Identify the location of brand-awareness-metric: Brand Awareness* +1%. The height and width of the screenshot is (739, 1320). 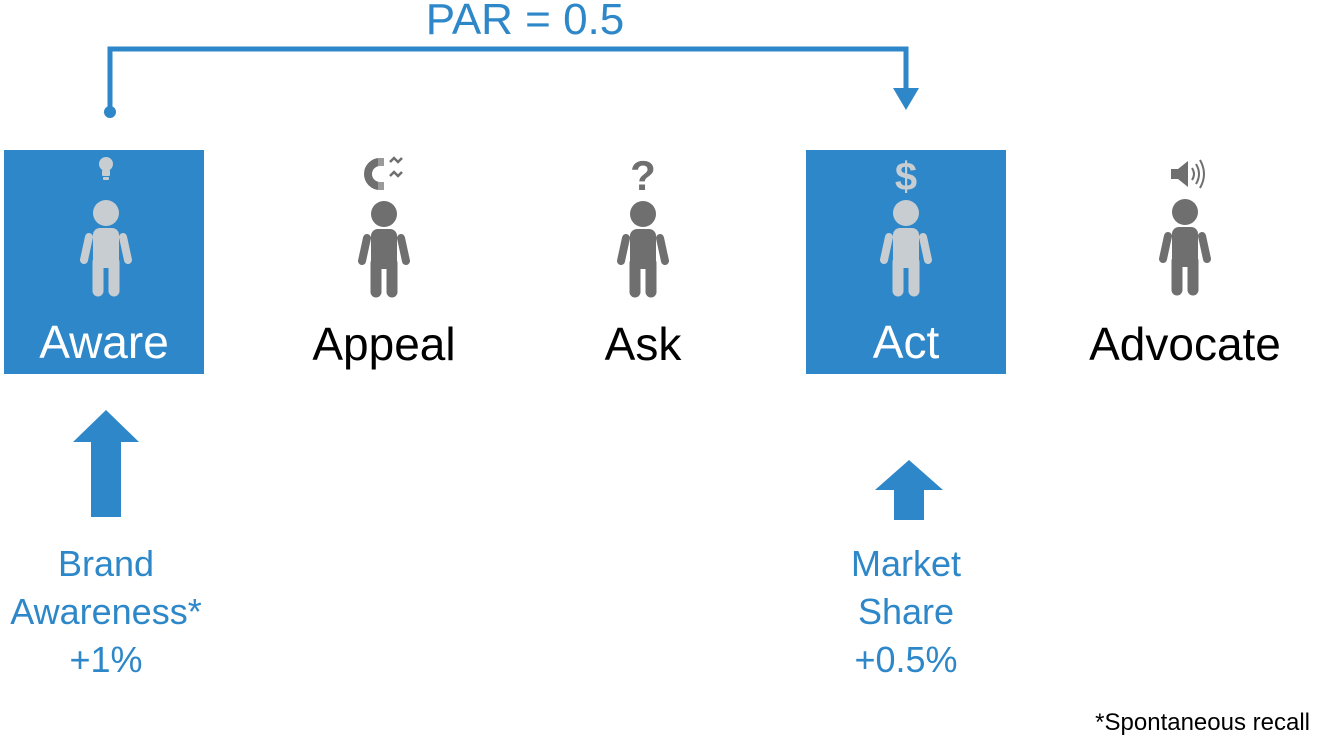
(106, 612).